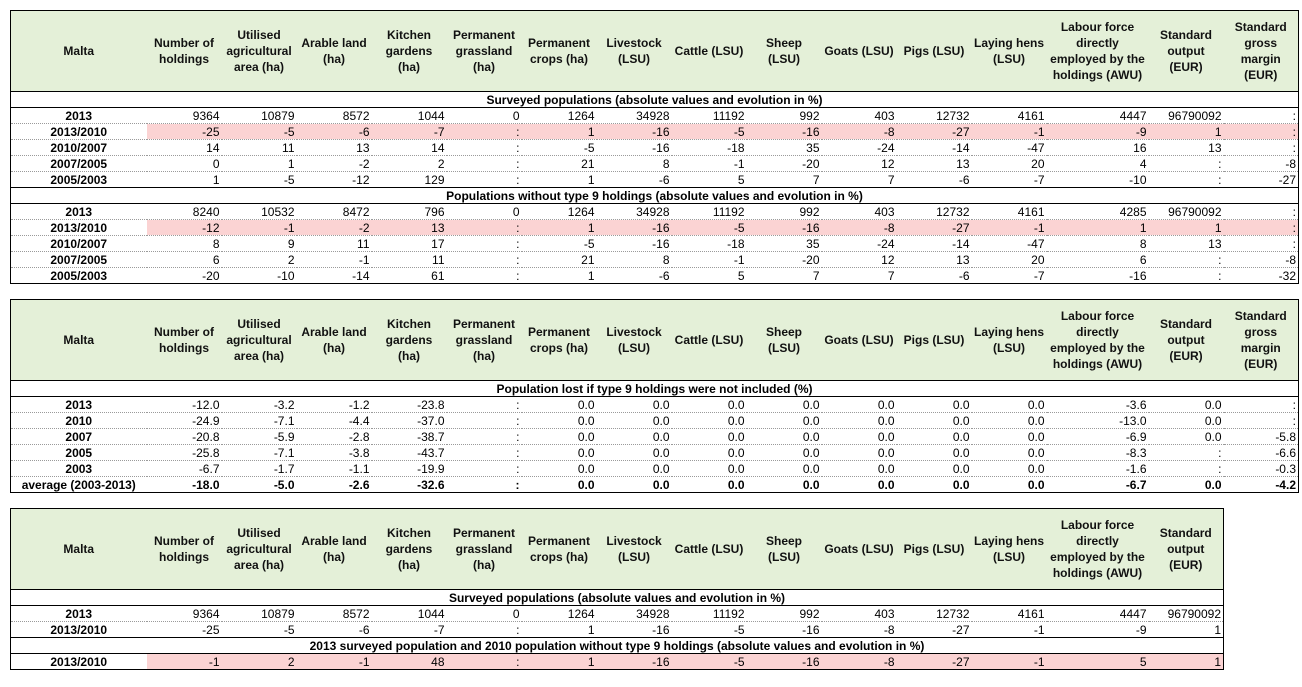  Describe the element at coordinates (859, 549) in the screenshot. I see `column-header-goats: Goats (LSU)` at that location.